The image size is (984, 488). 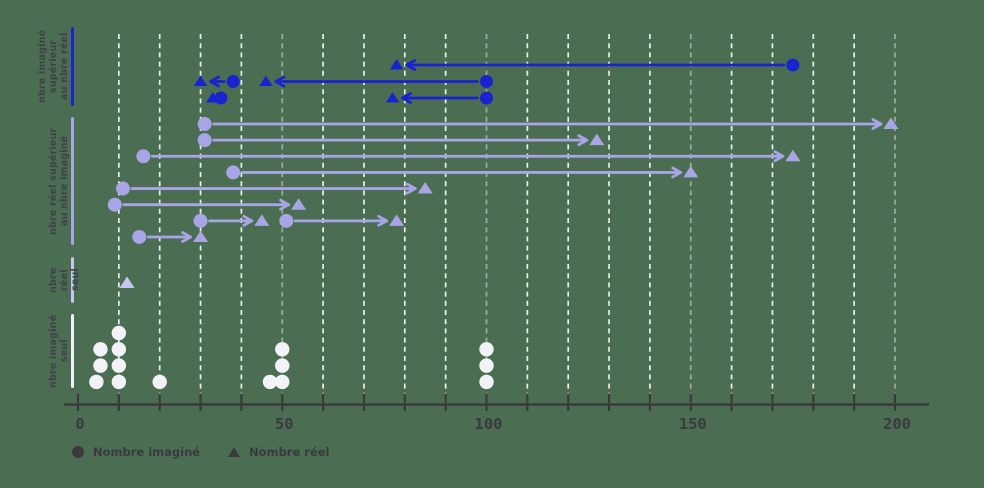 What do you see at coordinates (147, 452) in the screenshot?
I see `legend-label: Nombre imaginé` at bounding box center [147, 452].